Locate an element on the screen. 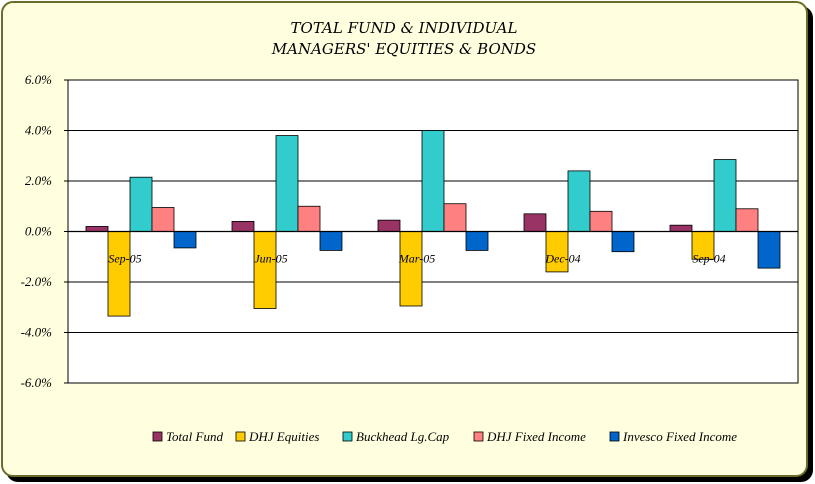 The width and height of the screenshot is (815, 484). legend-label: Buckhead Lg.Cap is located at coordinates (403, 436).